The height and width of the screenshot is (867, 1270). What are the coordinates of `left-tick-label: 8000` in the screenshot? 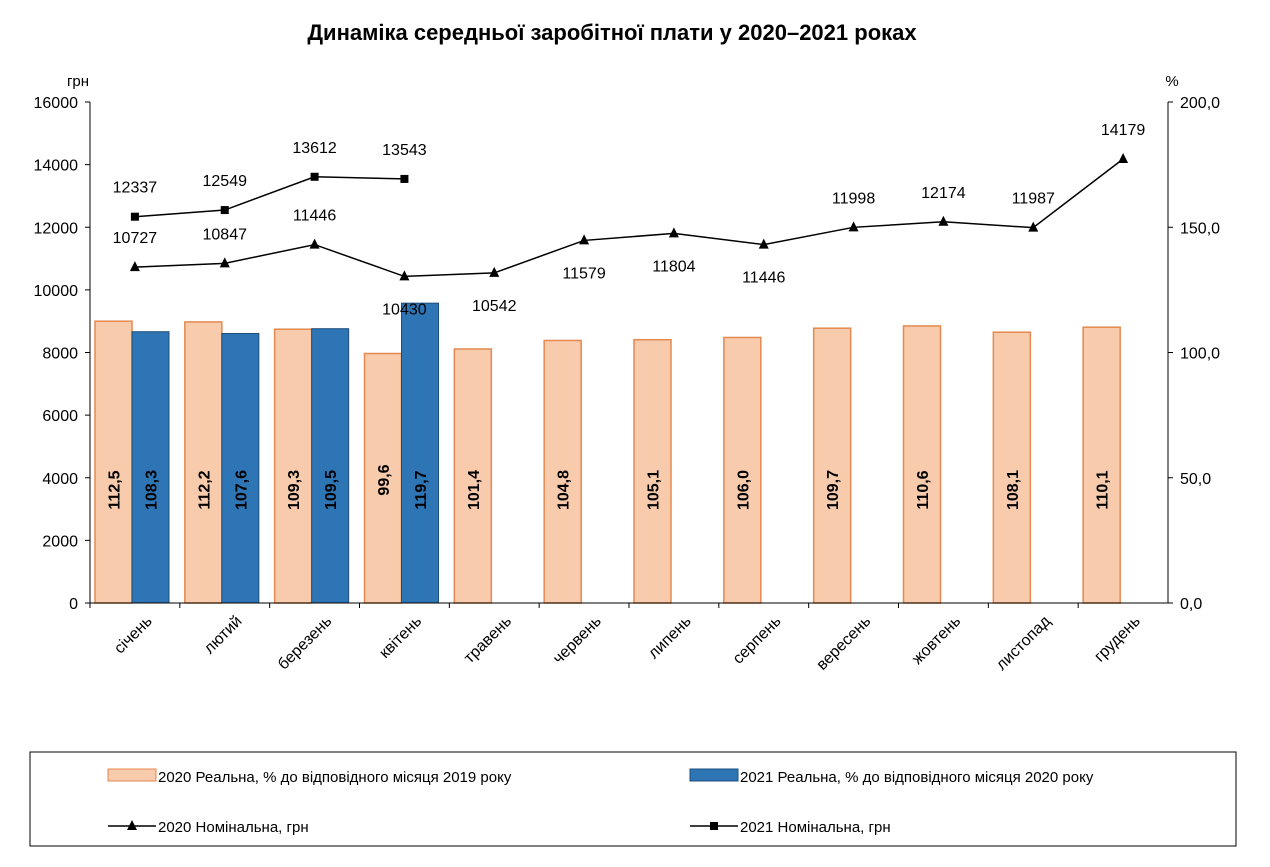 It's located at (60, 354).